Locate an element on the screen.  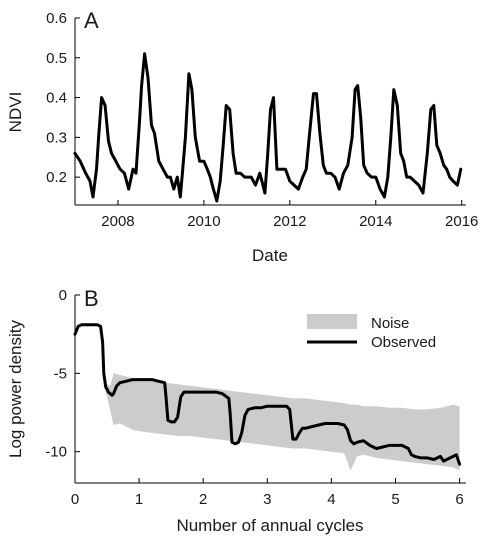
panel-b-x-tick-label: 5 is located at coordinates (395, 499).